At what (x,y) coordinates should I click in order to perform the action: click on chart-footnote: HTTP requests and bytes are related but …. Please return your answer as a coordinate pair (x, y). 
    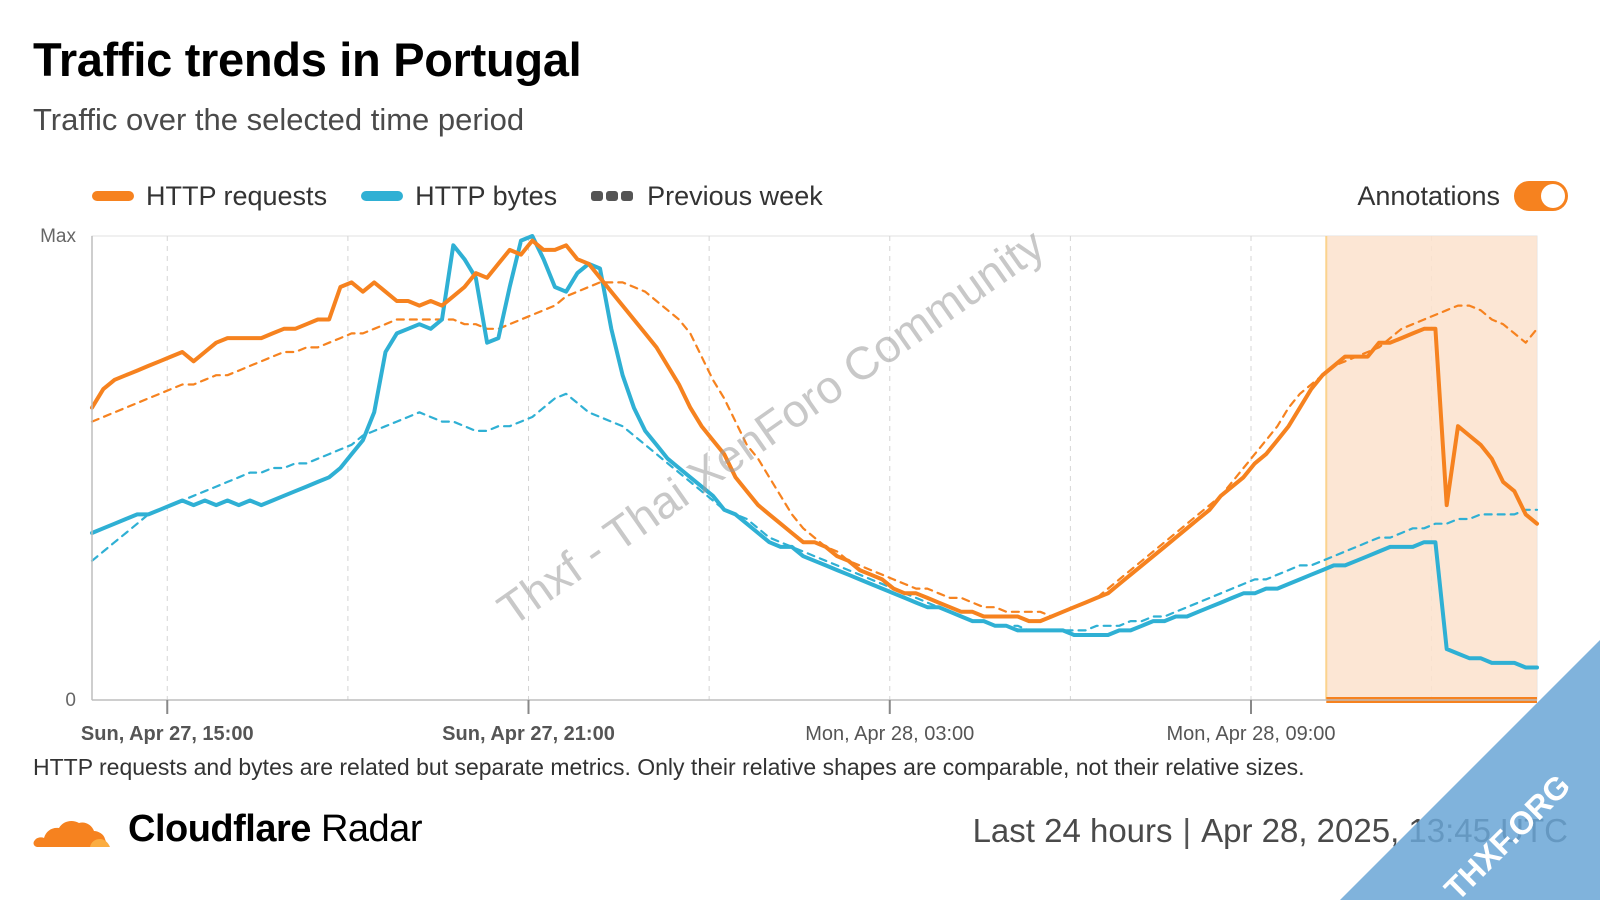
    Looking at the image, I should click on (669, 767).